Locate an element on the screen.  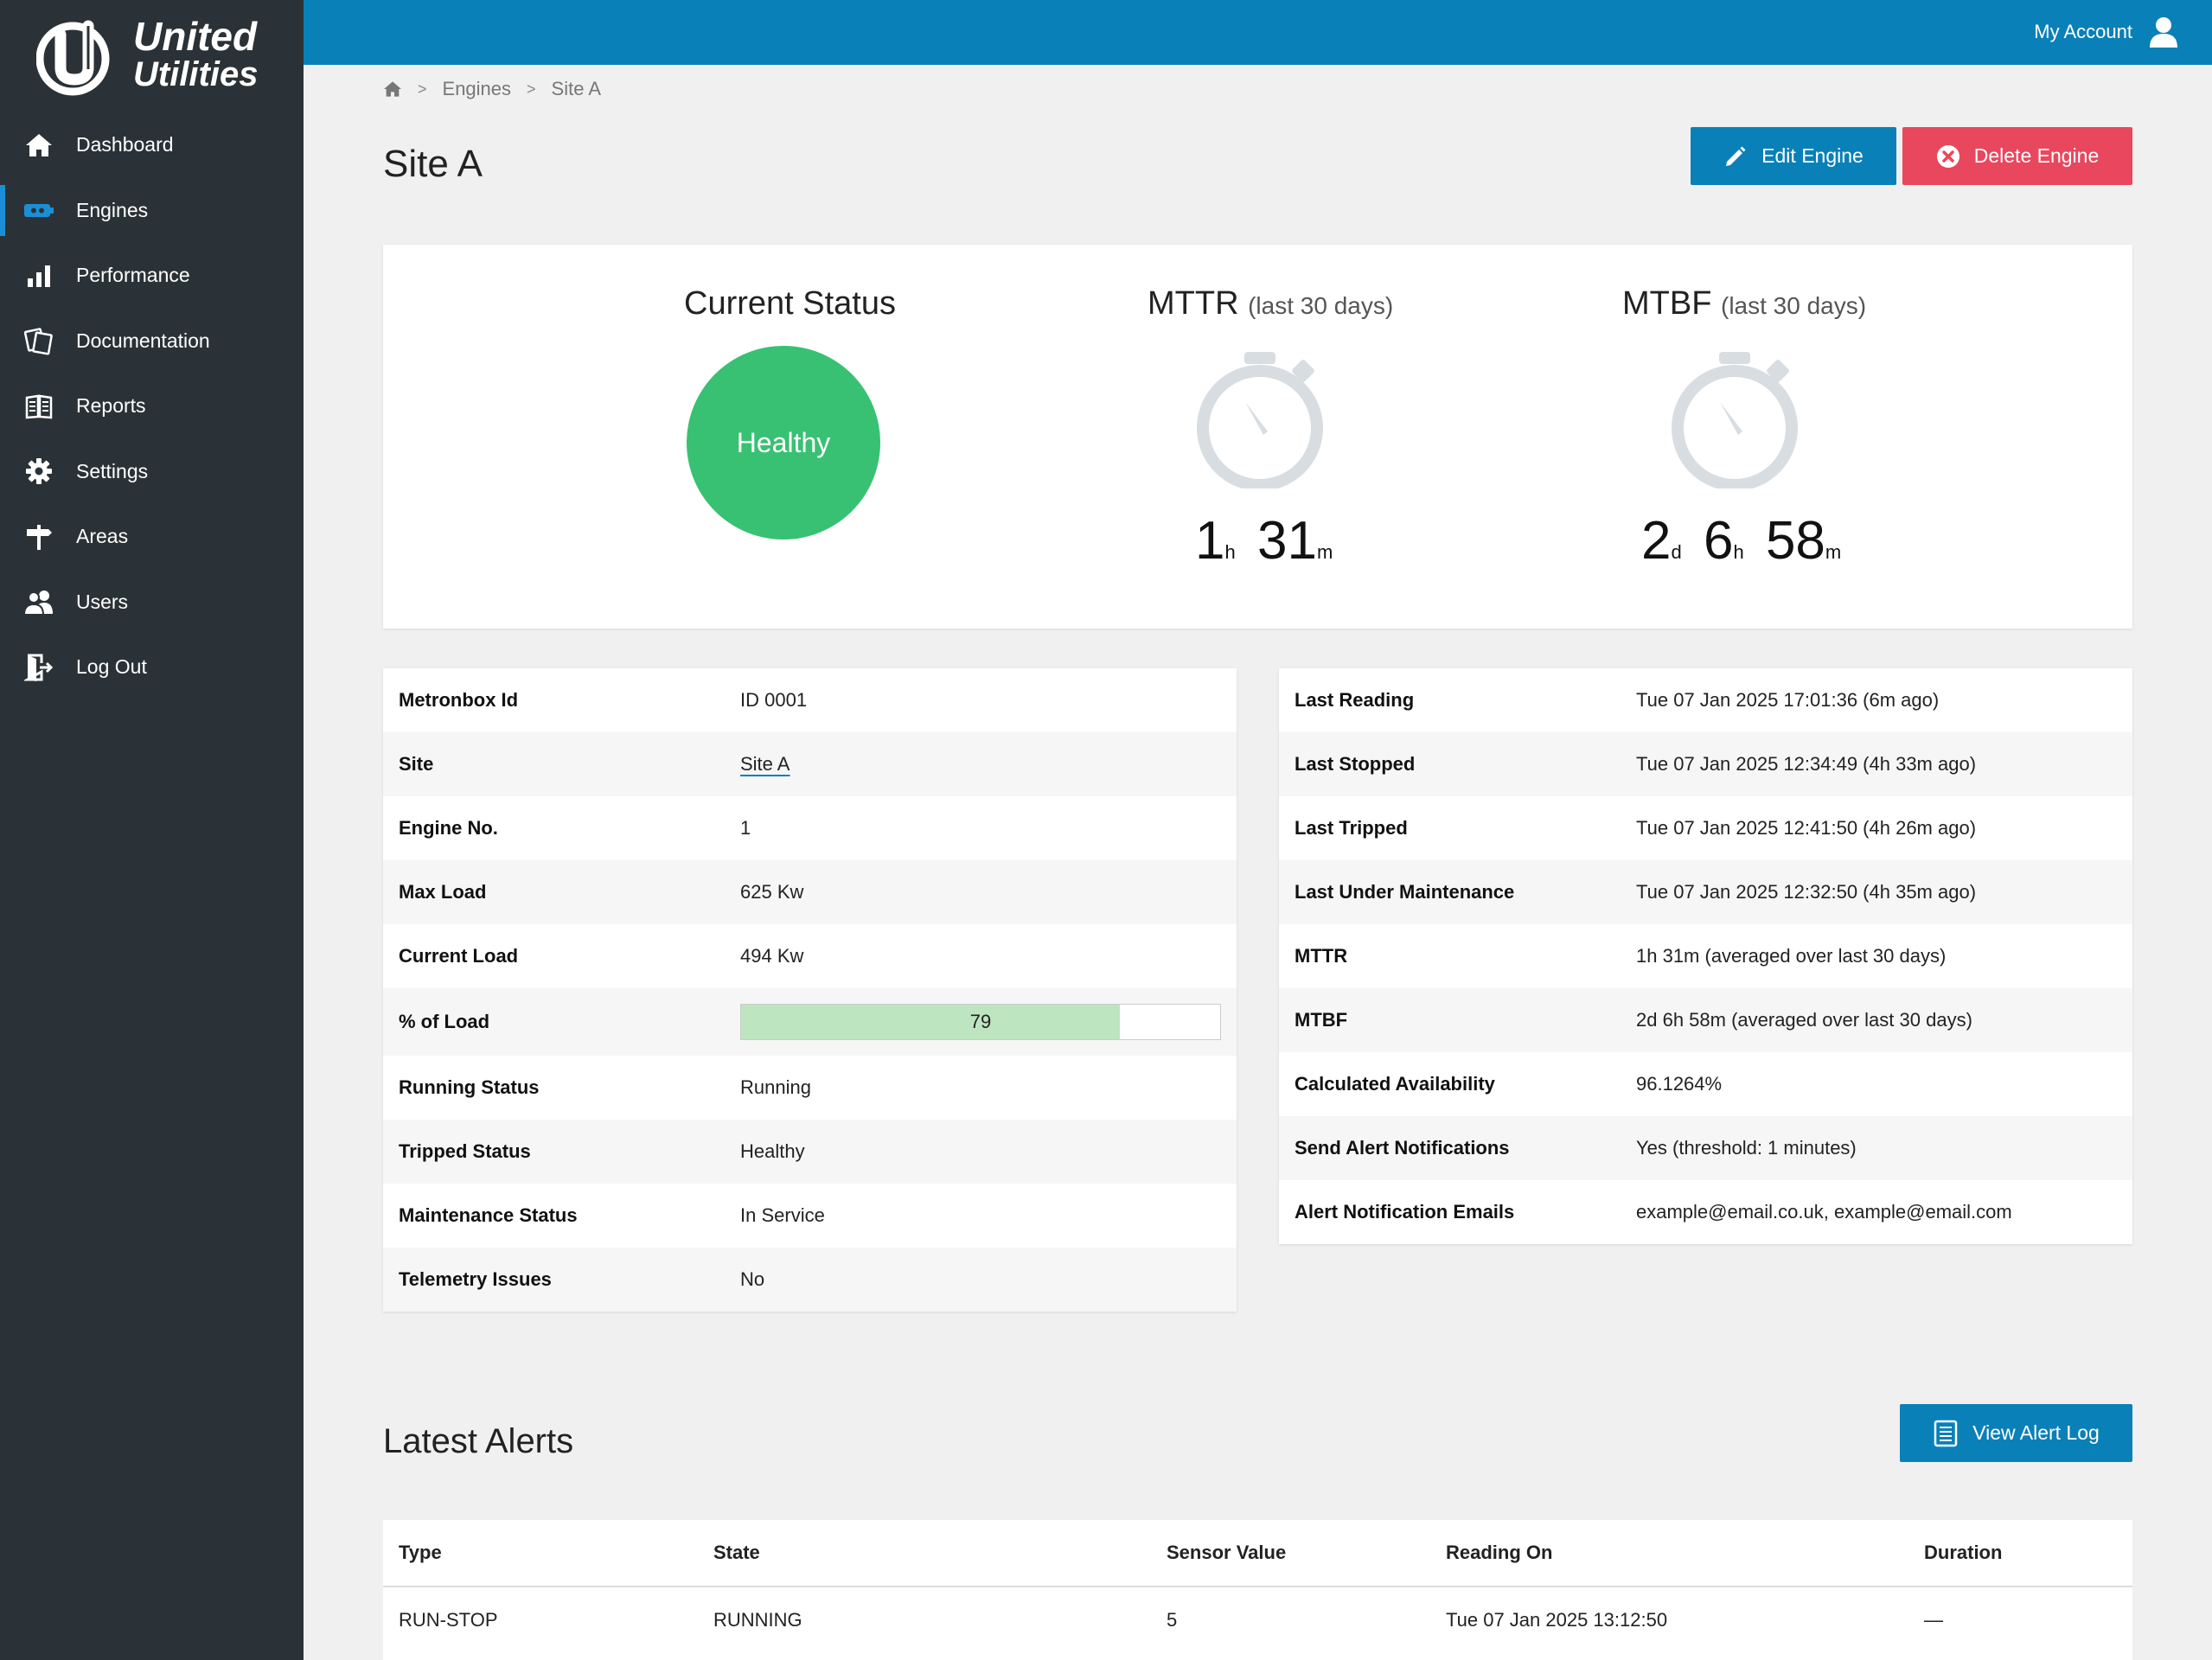
column-header-state: State is located at coordinates (736, 1552).